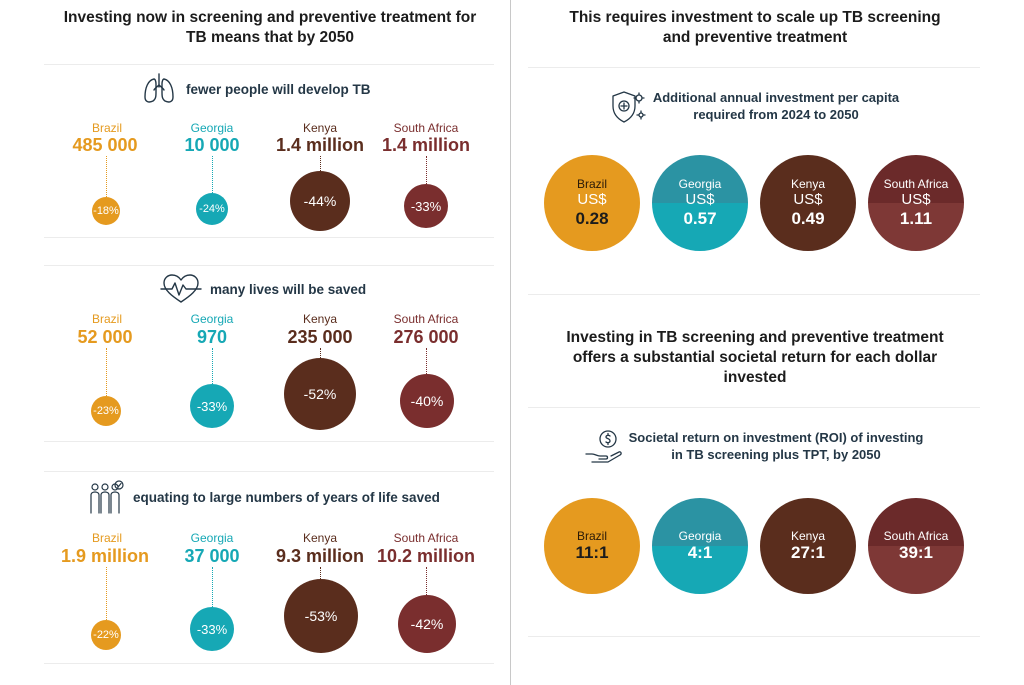 This screenshot has height=685, width=1024. Describe the element at coordinates (320, 394) in the screenshot. I see `s2-bubble-kenya: -52%` at that location.